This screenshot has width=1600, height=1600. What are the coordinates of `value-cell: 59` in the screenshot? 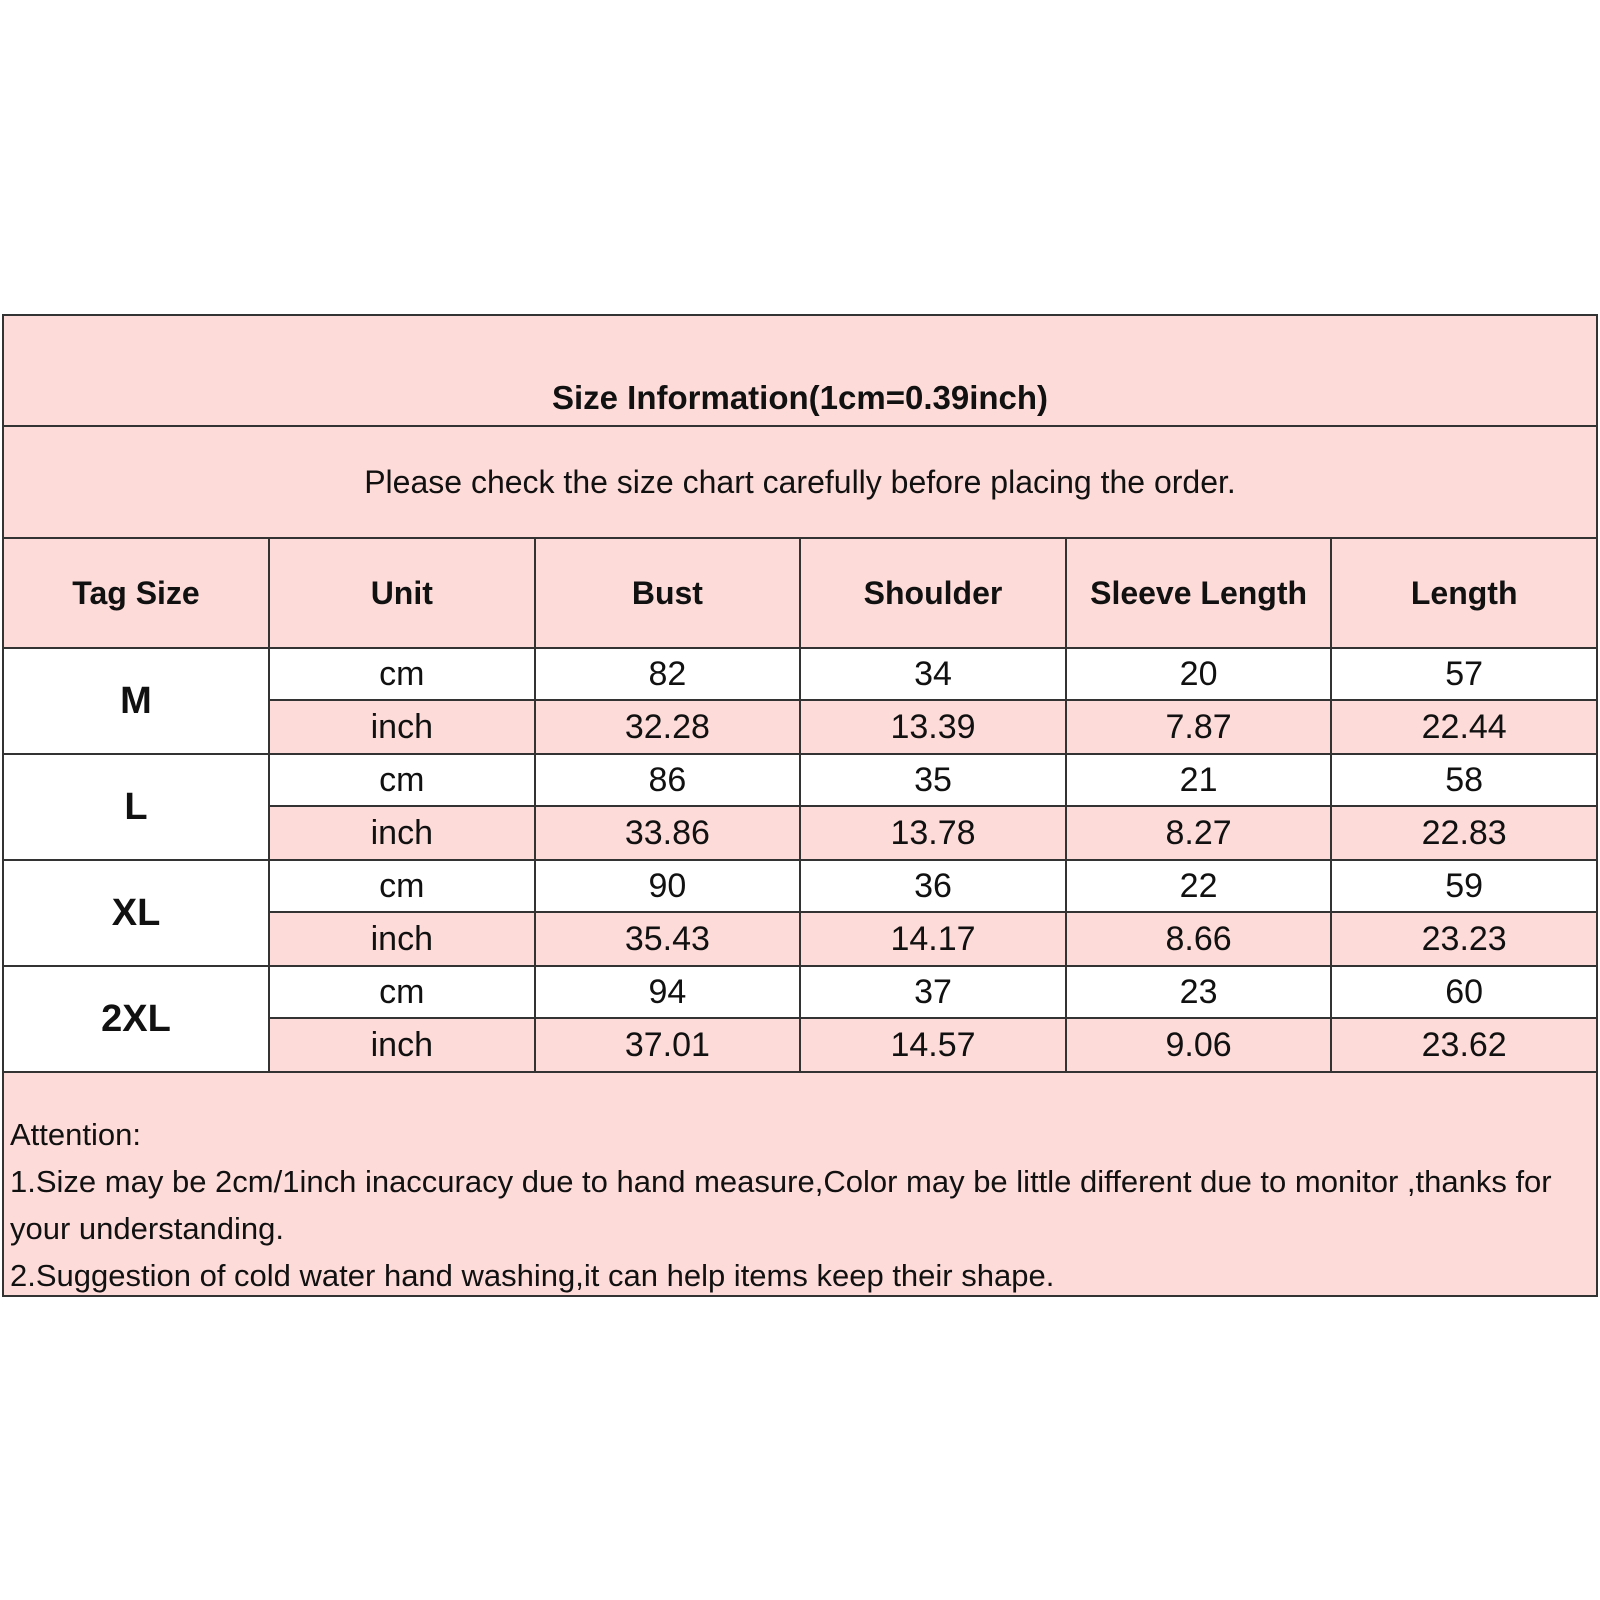 It's located at (1464, 885).